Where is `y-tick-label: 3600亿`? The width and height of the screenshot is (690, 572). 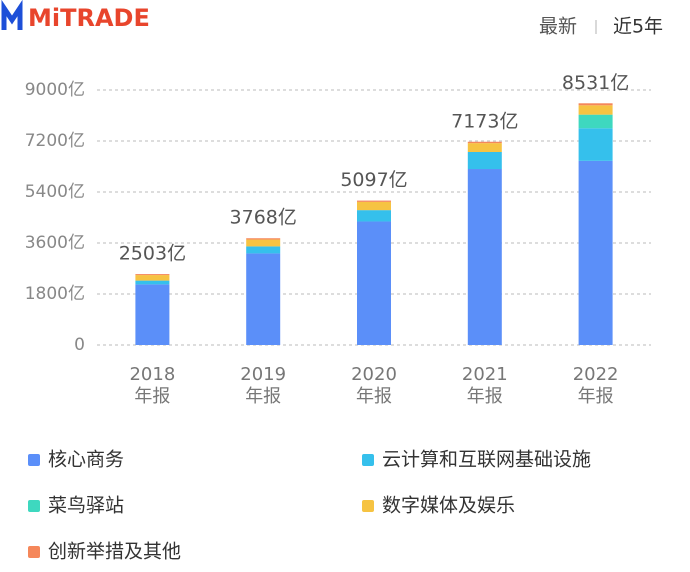
y-tick-label: 3600亿 is located at coordinates (55, 243).